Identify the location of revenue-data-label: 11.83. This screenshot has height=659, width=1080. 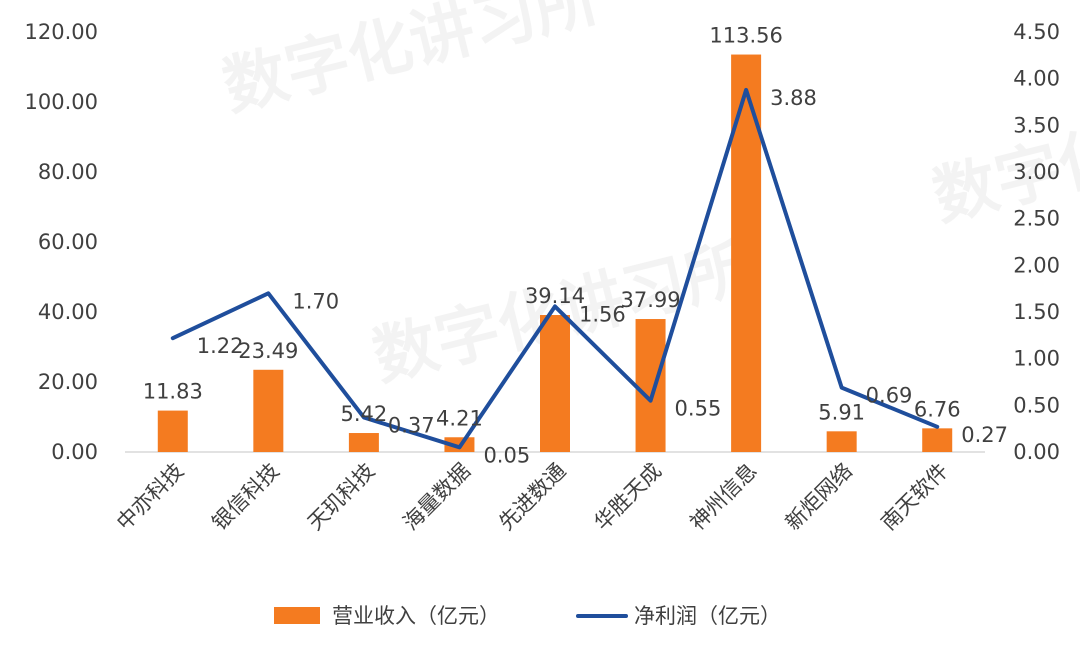
(173, 392).